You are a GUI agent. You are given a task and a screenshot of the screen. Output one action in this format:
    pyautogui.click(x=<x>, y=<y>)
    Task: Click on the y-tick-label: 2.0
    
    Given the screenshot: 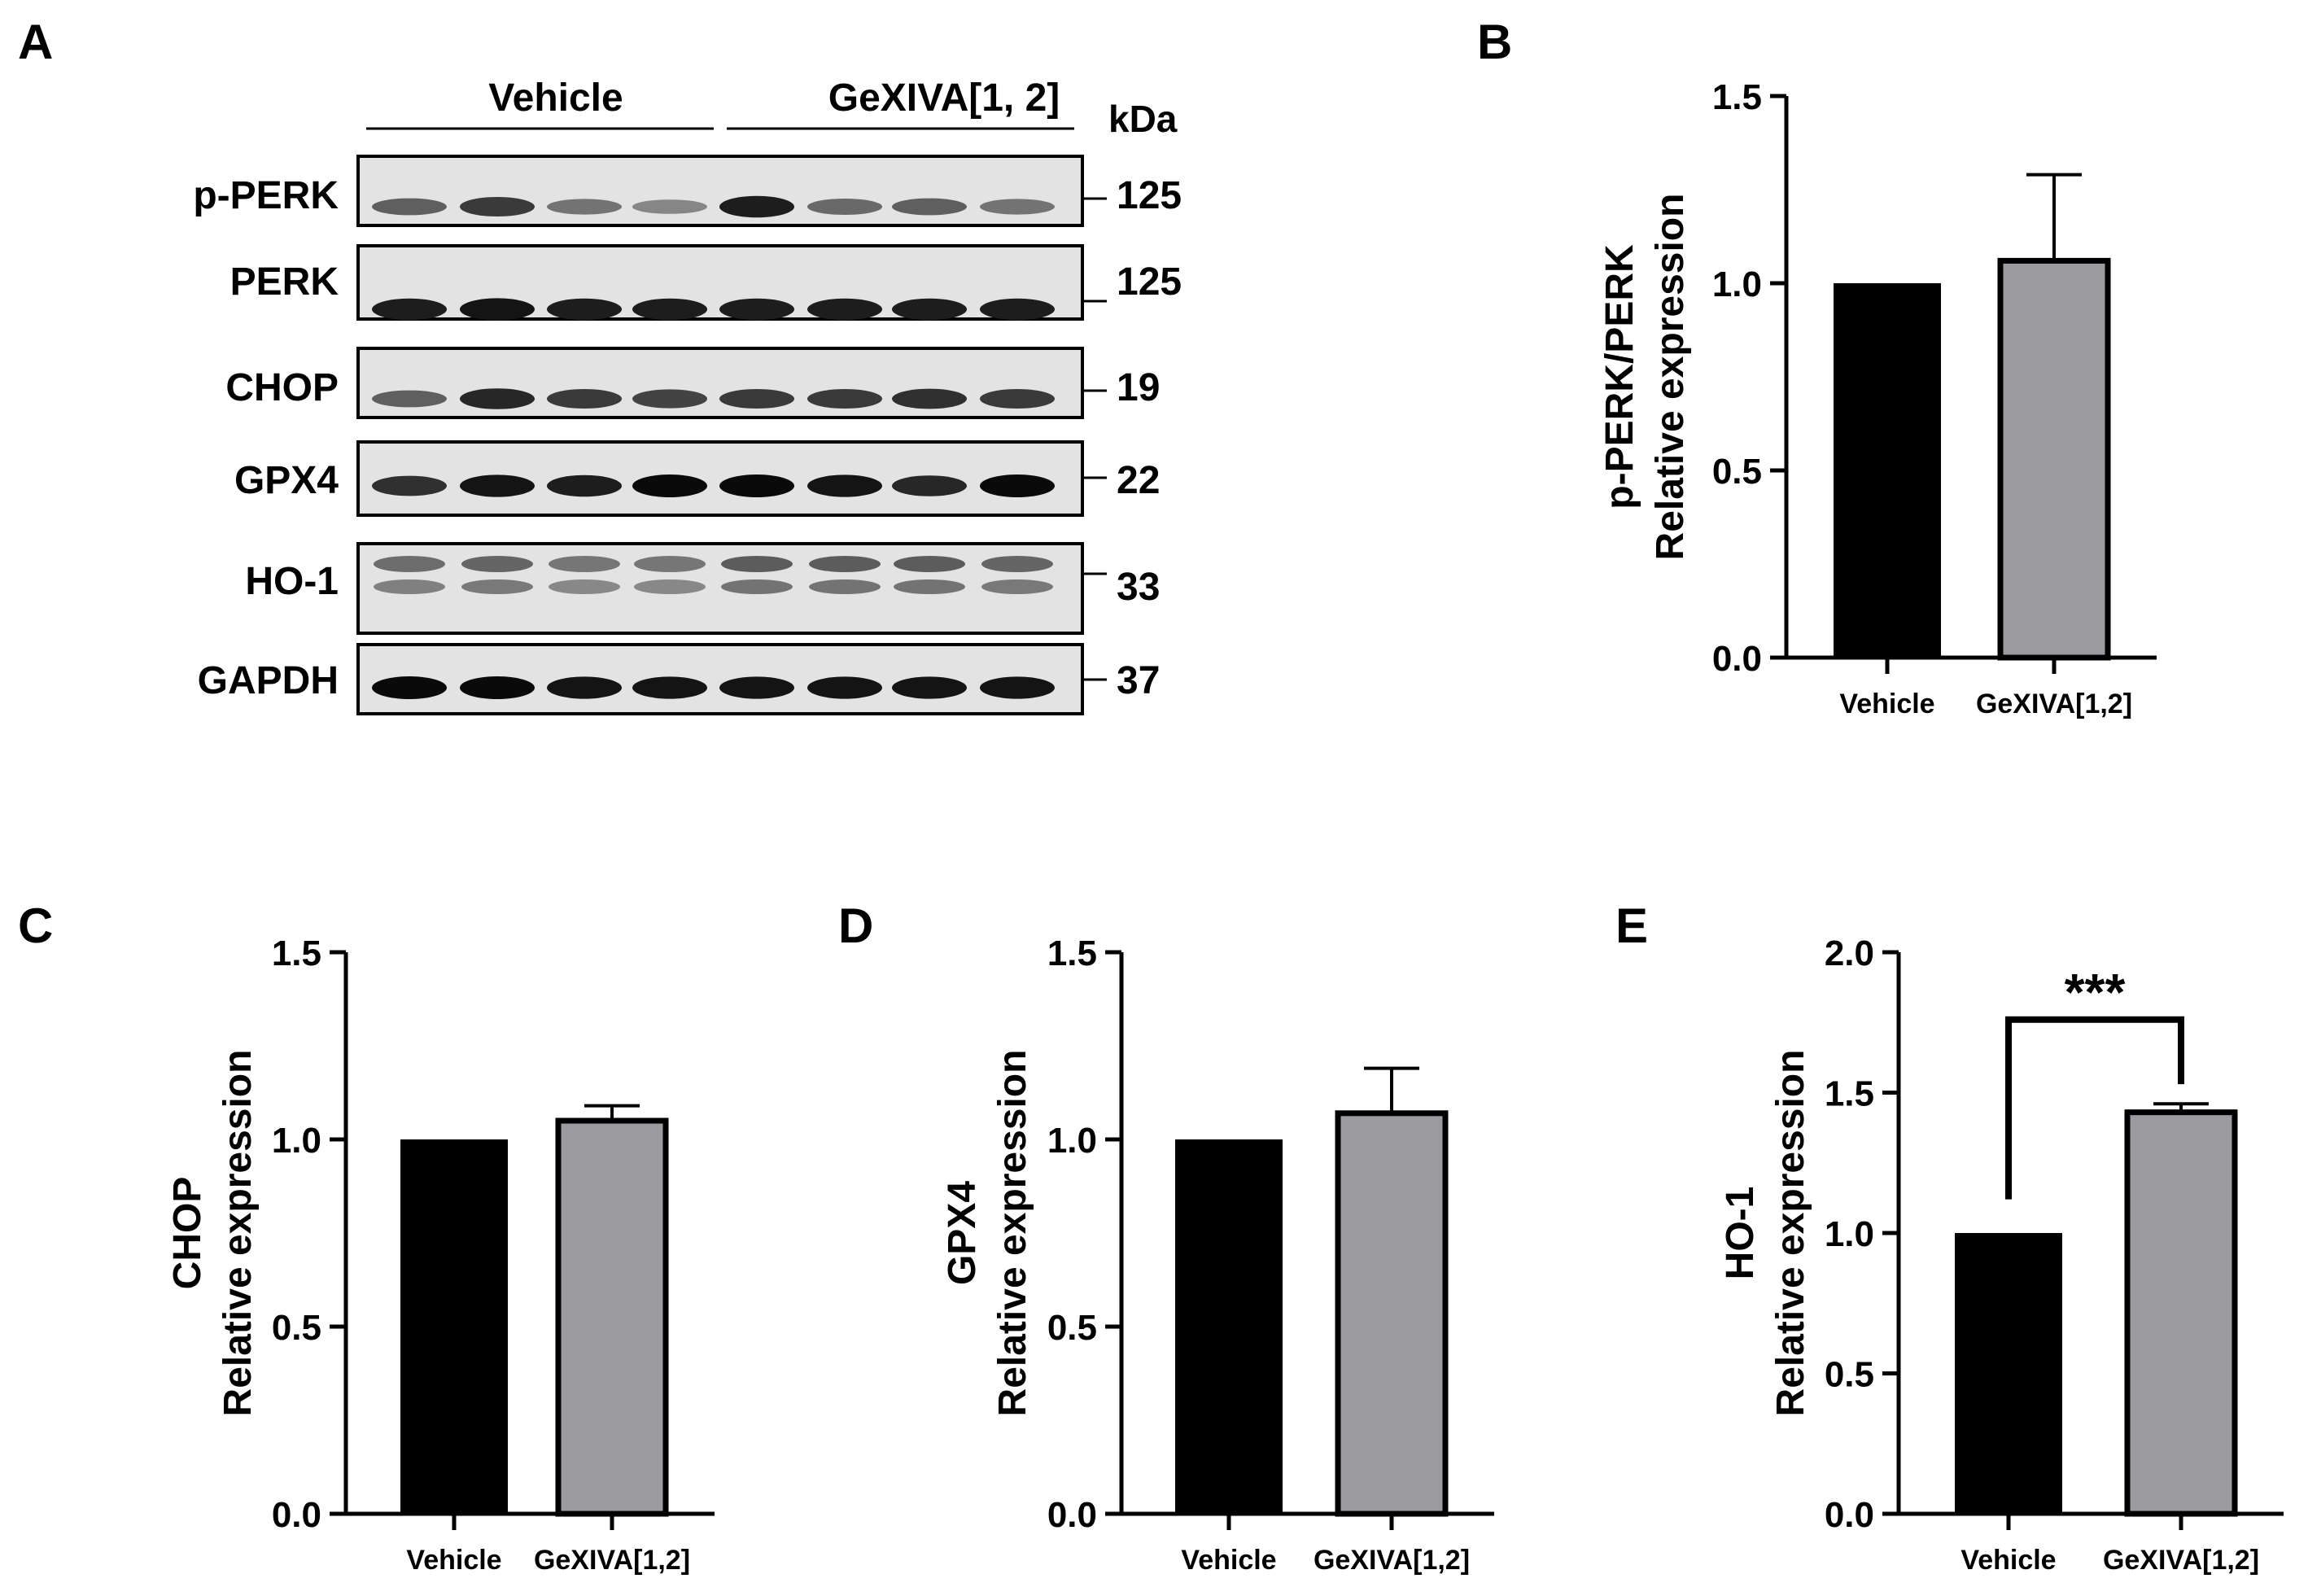 What is the action you would take?
    pyautogui.click(x=1849, y=953)
    